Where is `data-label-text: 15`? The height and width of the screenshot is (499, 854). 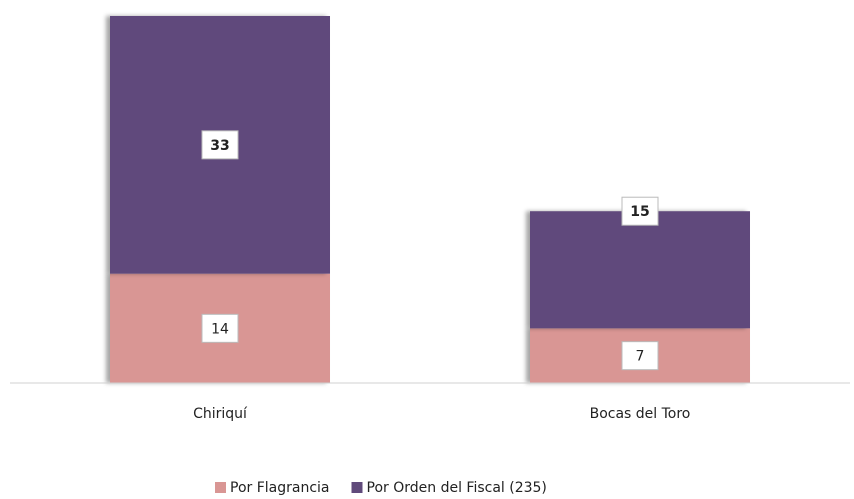 data-label-text: 15 is located at coordinates (639, 212).